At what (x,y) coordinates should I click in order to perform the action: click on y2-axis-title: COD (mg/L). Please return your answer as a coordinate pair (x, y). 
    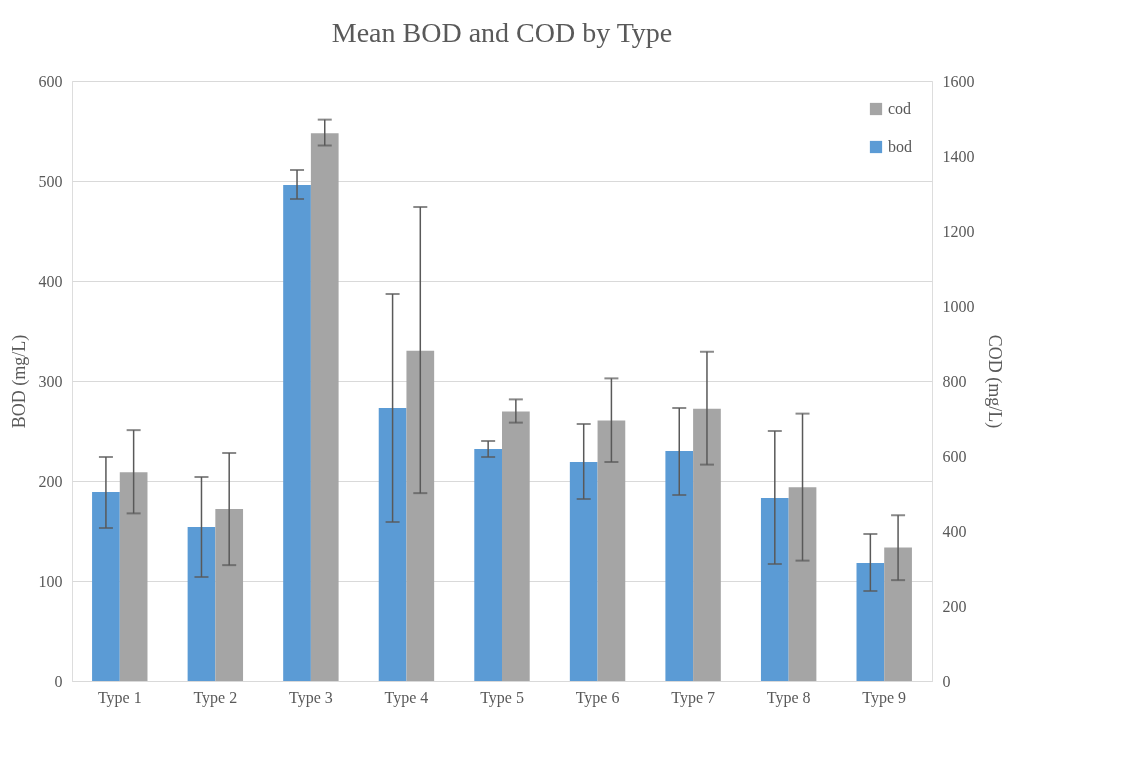
    Looking at the image, I should click on (994, 381).